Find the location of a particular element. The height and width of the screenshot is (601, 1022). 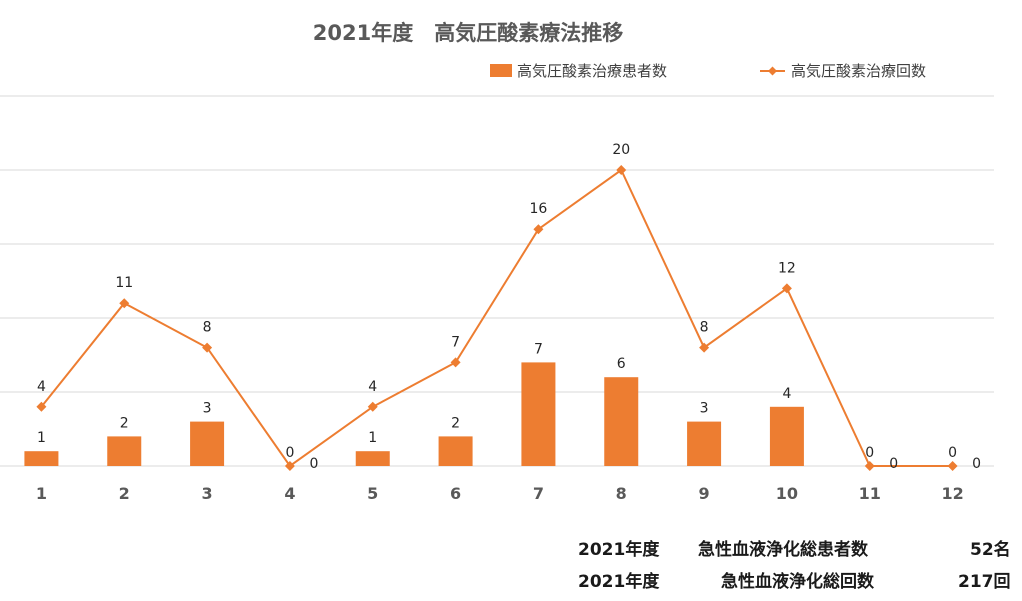

bar-series is located at coordinates (414, 414).